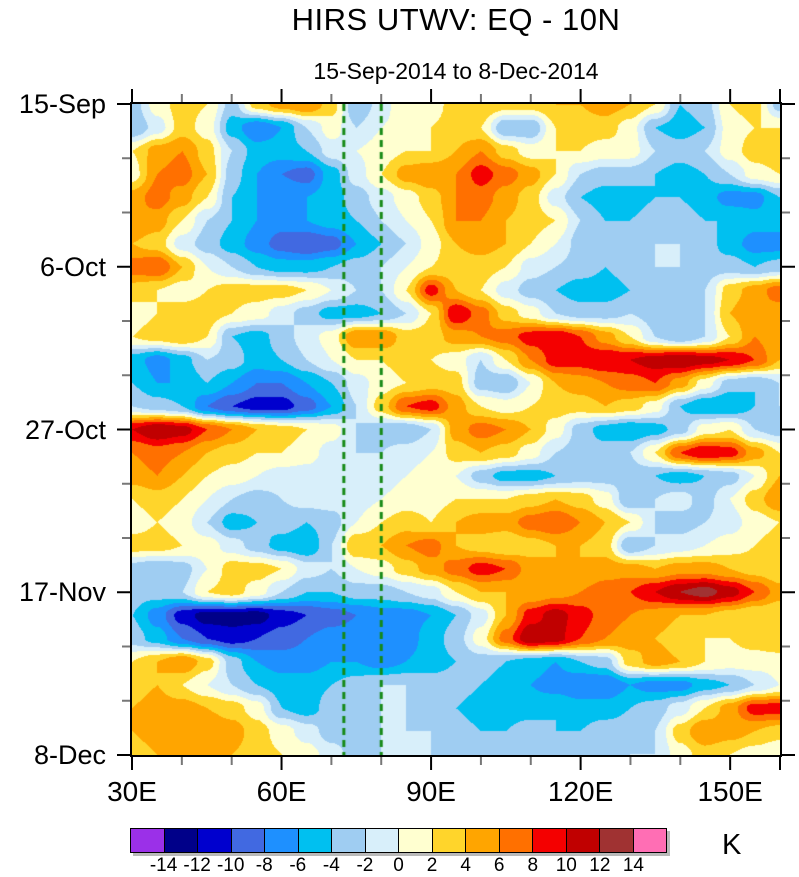 The image size is (799, 877). What do you see at coordinates (331, 865) in the screenshot?
I see `colorbar-tick-label: -4` at bounding box center [331, 865].